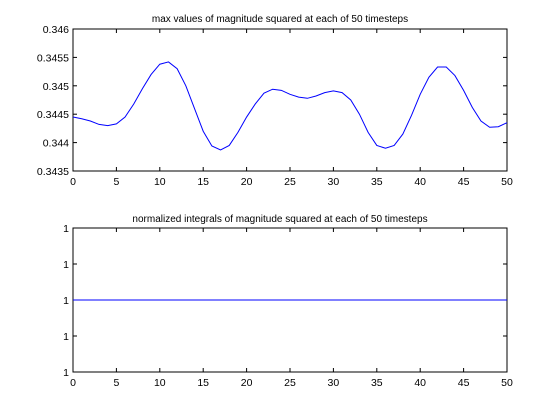 The height and width of the screenshot is (419, 560). Describe the element at coordinates (290, 383) in the screenshot. I see `bottom-x-tick-label: 25` at that location.